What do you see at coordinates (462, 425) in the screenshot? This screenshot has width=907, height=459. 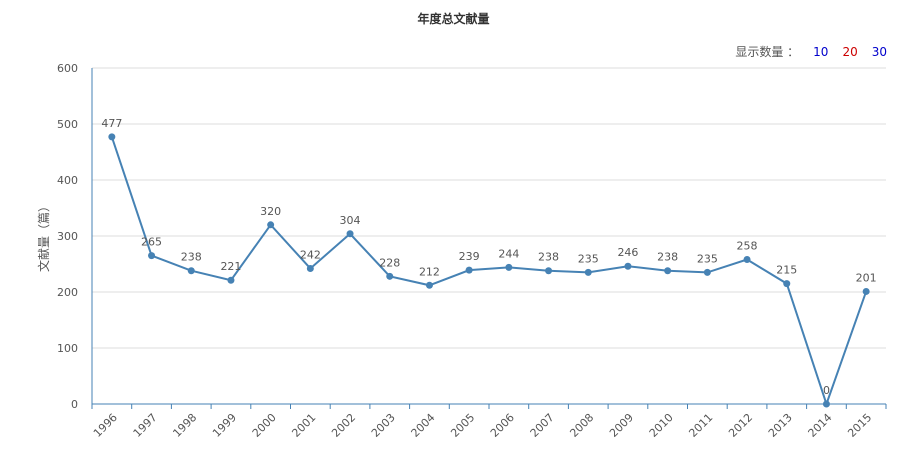 I see `x-tick-label: 2005` at bounding box center [462, 425].